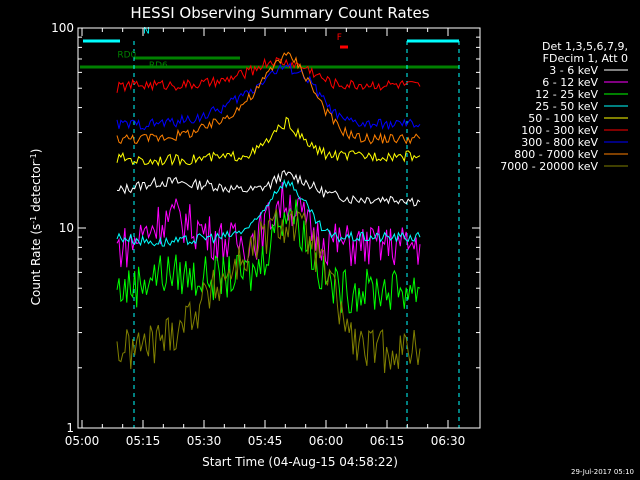  What do you see at coordinates (549, 166) in the screenshot?
I see `legend-entry-label: 7000 - 20000 keV` at bounding box center [549, 166].